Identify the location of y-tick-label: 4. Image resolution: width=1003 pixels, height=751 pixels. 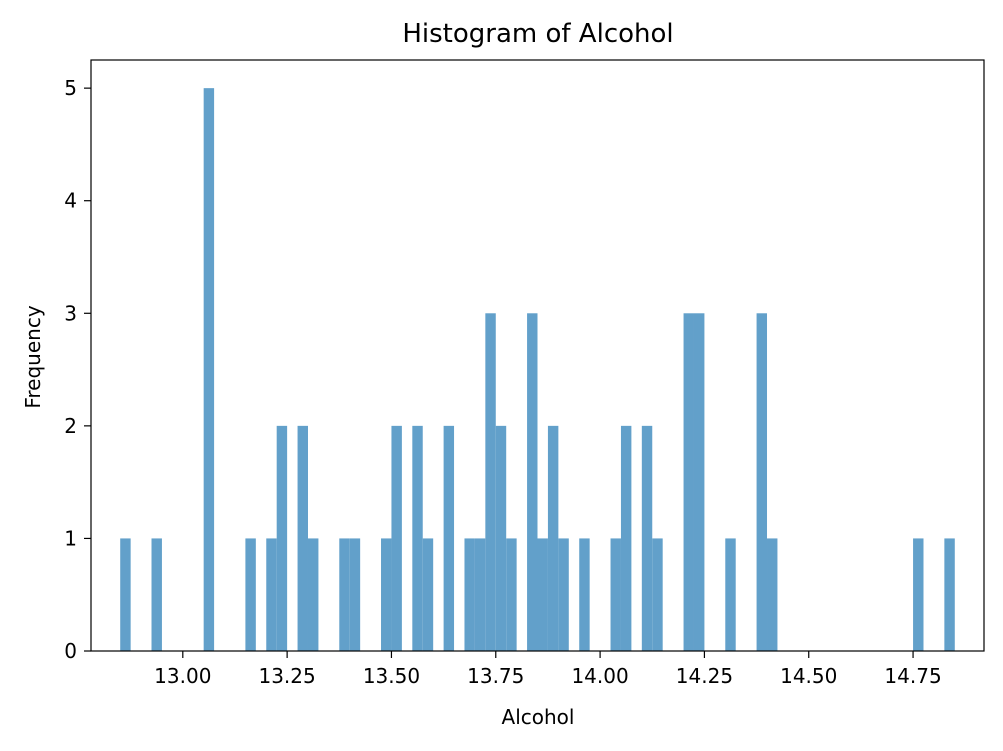
(70, 201).